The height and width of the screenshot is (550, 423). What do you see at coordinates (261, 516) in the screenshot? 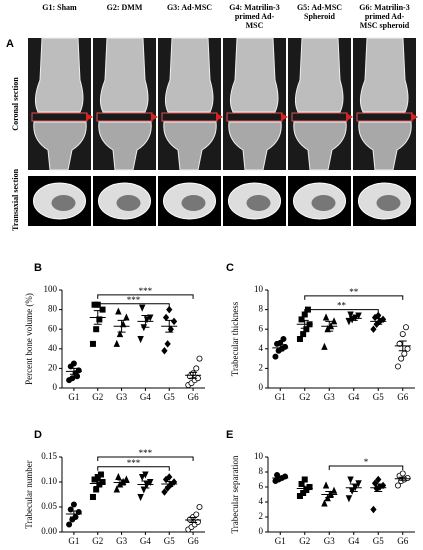
I see `y-tick-label: 2` at bounding box center [261, 516].